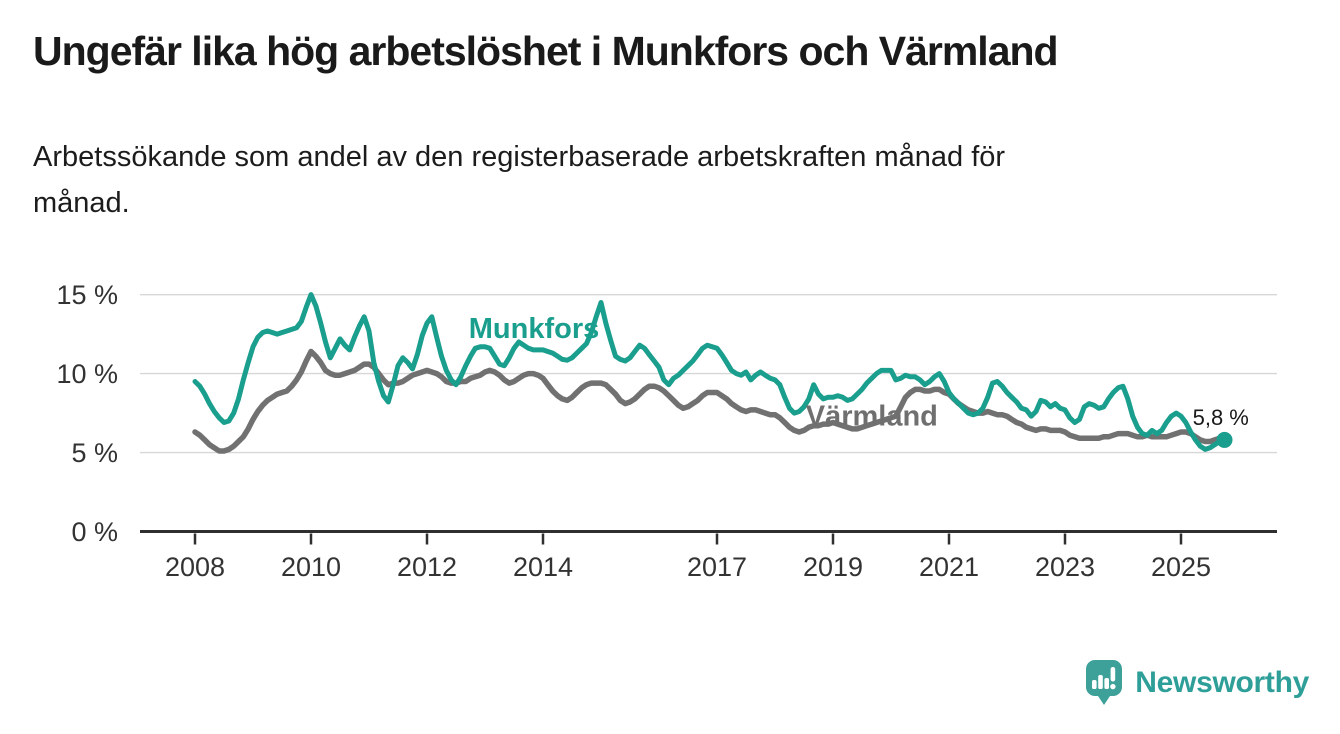 The image size is (1340, 734). Describe the element at coordinates (1224, 439) in the screenshot. I see `end-dot` at that location.